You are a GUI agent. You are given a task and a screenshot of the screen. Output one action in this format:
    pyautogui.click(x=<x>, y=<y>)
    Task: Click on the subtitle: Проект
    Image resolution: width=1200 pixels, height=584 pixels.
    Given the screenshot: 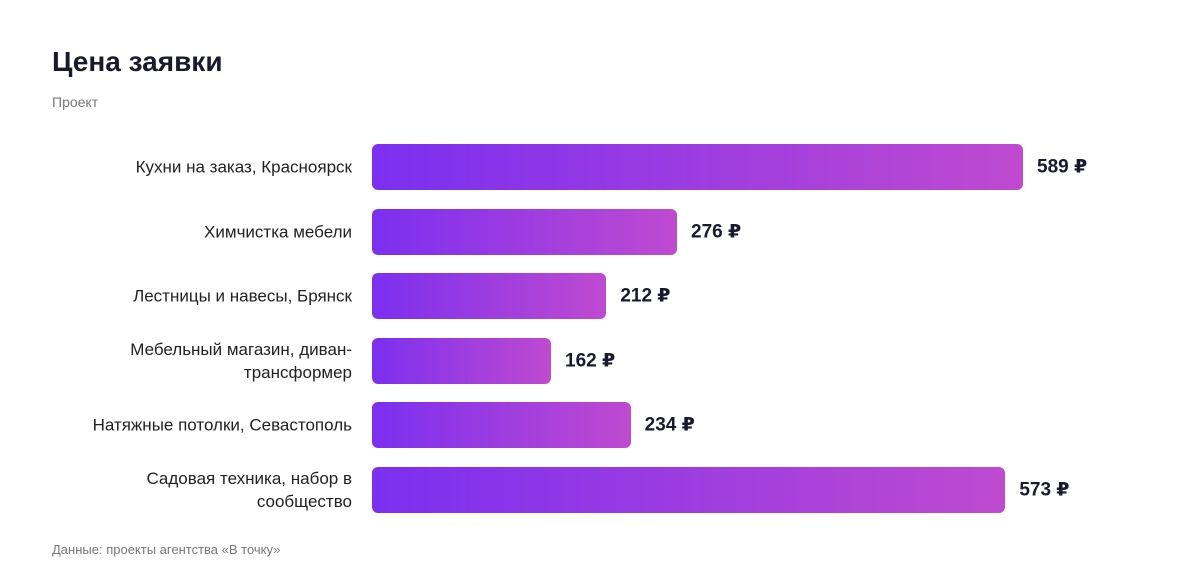 What is the action you would take?
    pyautogui.click(x=75, y=102)
    